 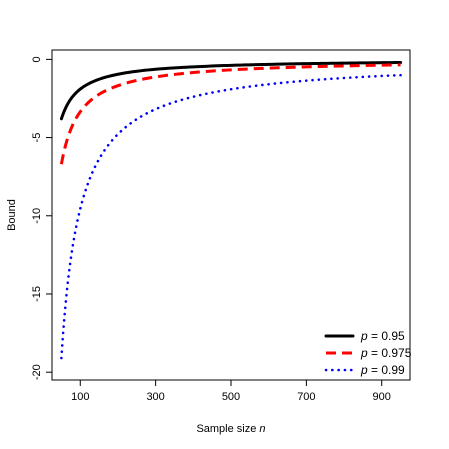 What do you see at coordinates (382, 397) in the screenshot?
I see `x-tick-label: 900` at bounding box center [382, 397].